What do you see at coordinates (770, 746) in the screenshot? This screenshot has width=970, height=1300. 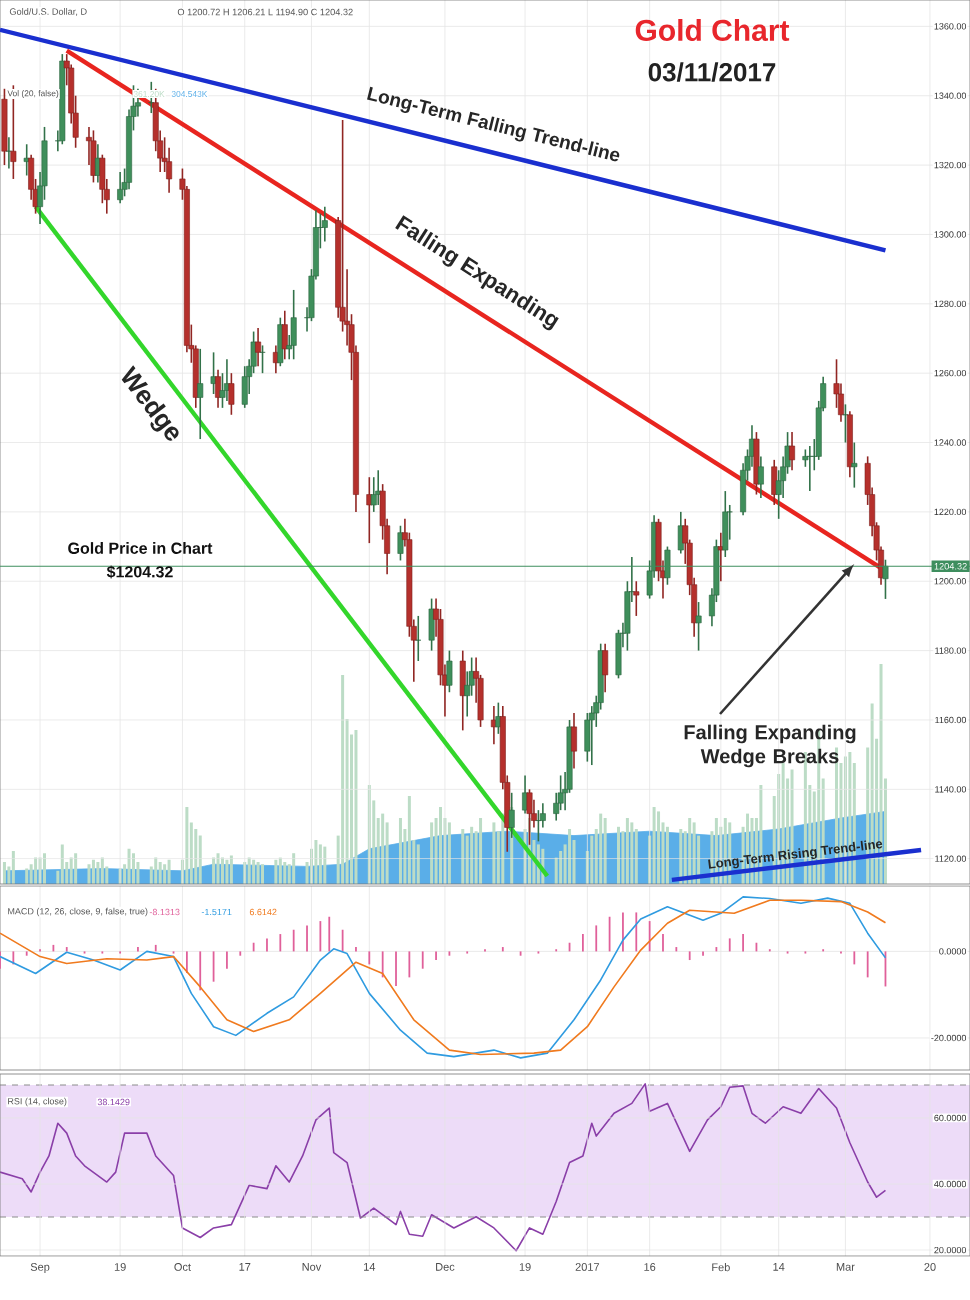 I see `annotation: Falling Expanding Wedge Breaks` at bounding box center [770, 746].